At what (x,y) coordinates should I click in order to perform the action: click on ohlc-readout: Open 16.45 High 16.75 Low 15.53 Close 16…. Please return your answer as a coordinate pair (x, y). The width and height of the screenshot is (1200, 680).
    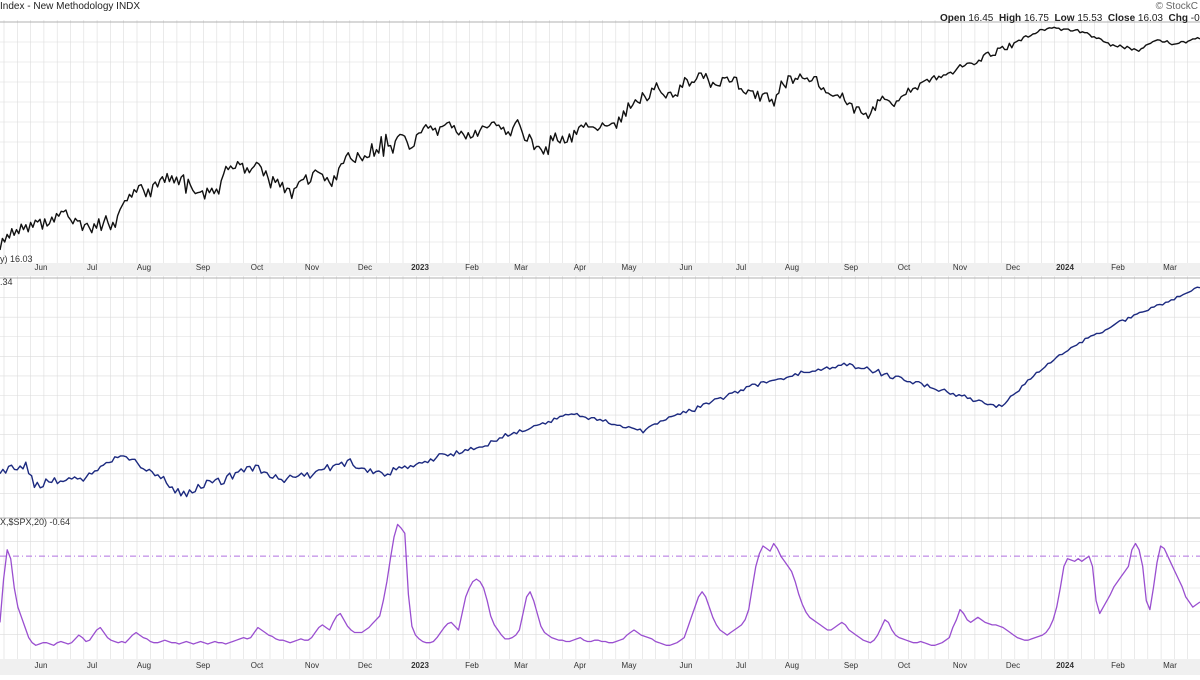
    Looking at the image, I should click on (1070, 18).